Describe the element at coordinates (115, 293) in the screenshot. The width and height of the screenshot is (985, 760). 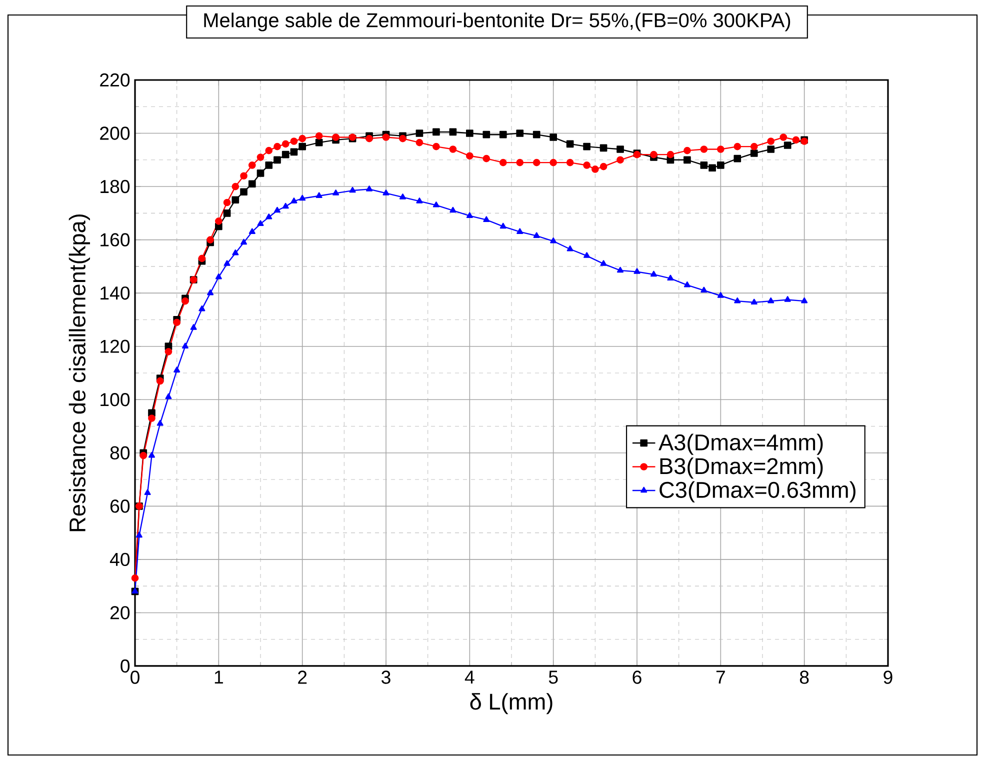
I see `y-tick-label: 140` at that location.